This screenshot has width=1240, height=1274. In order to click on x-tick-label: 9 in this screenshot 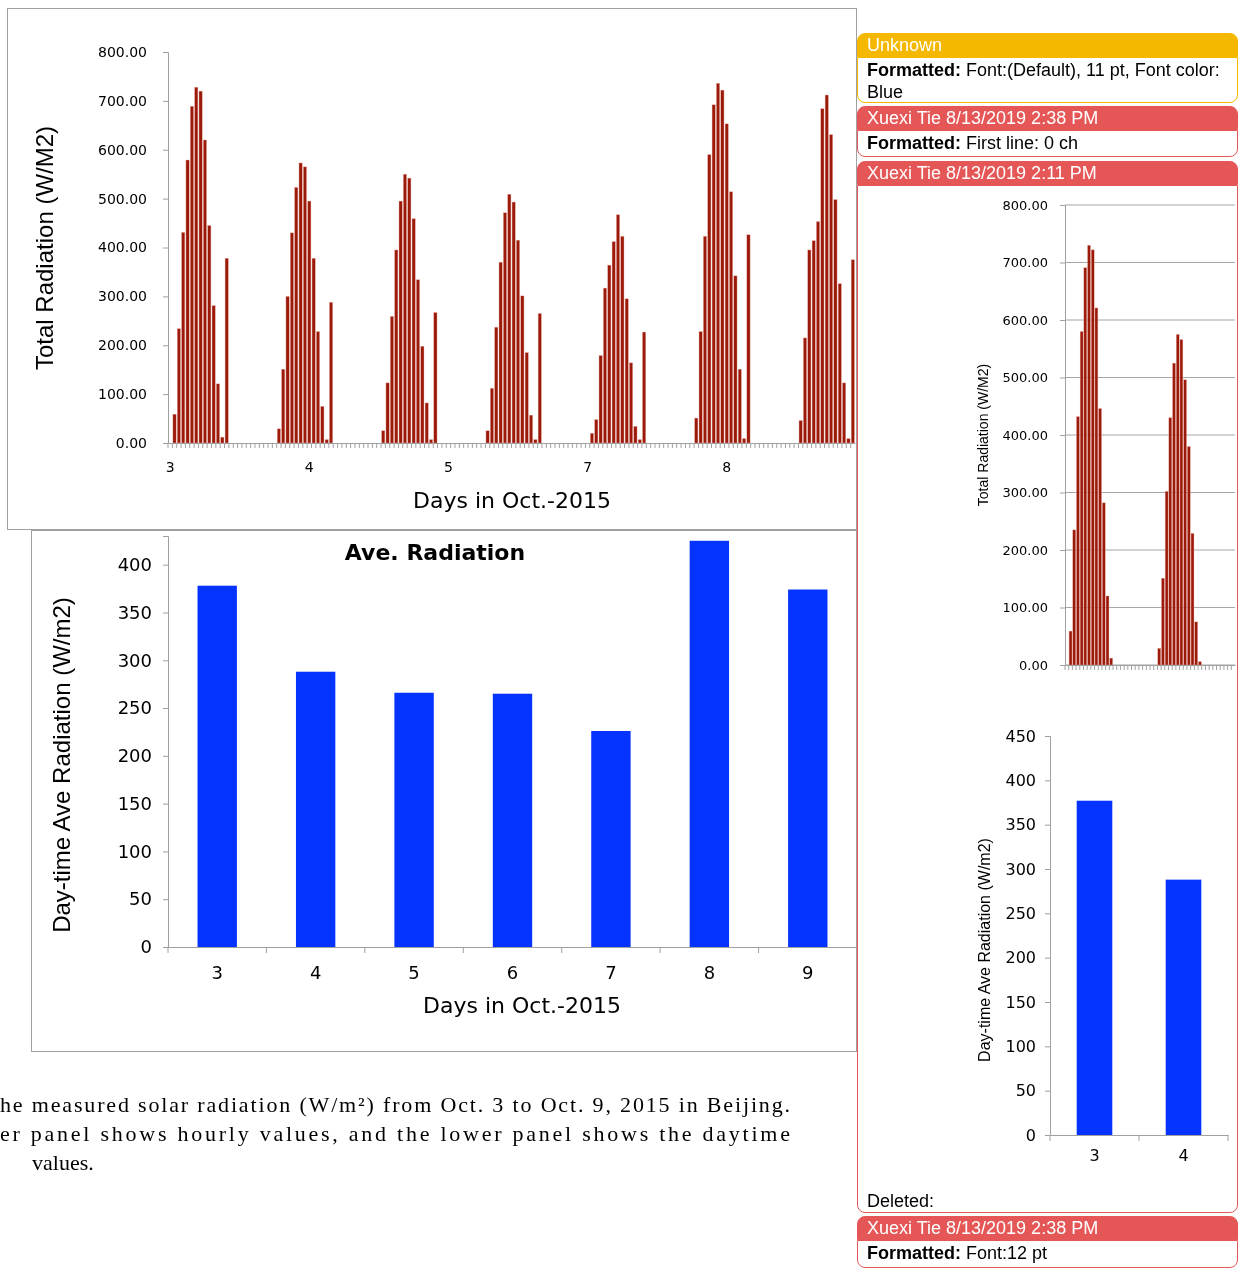, I will do `click(808, 973)`.